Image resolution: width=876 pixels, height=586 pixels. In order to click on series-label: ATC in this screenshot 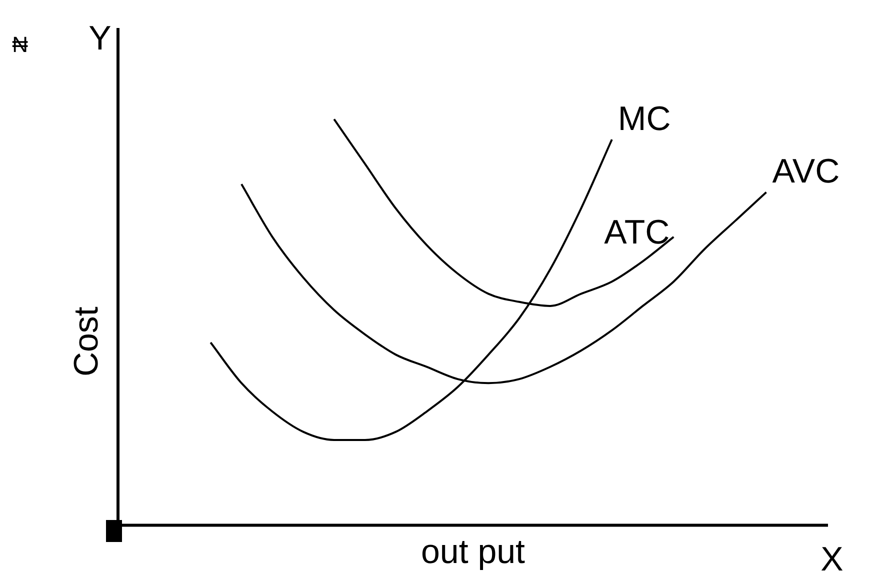, I will do `click(637, 232)`.